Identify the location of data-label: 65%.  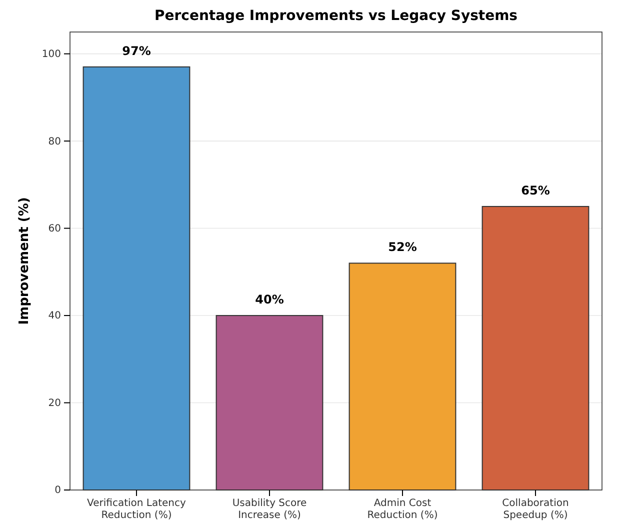
(535, 190).